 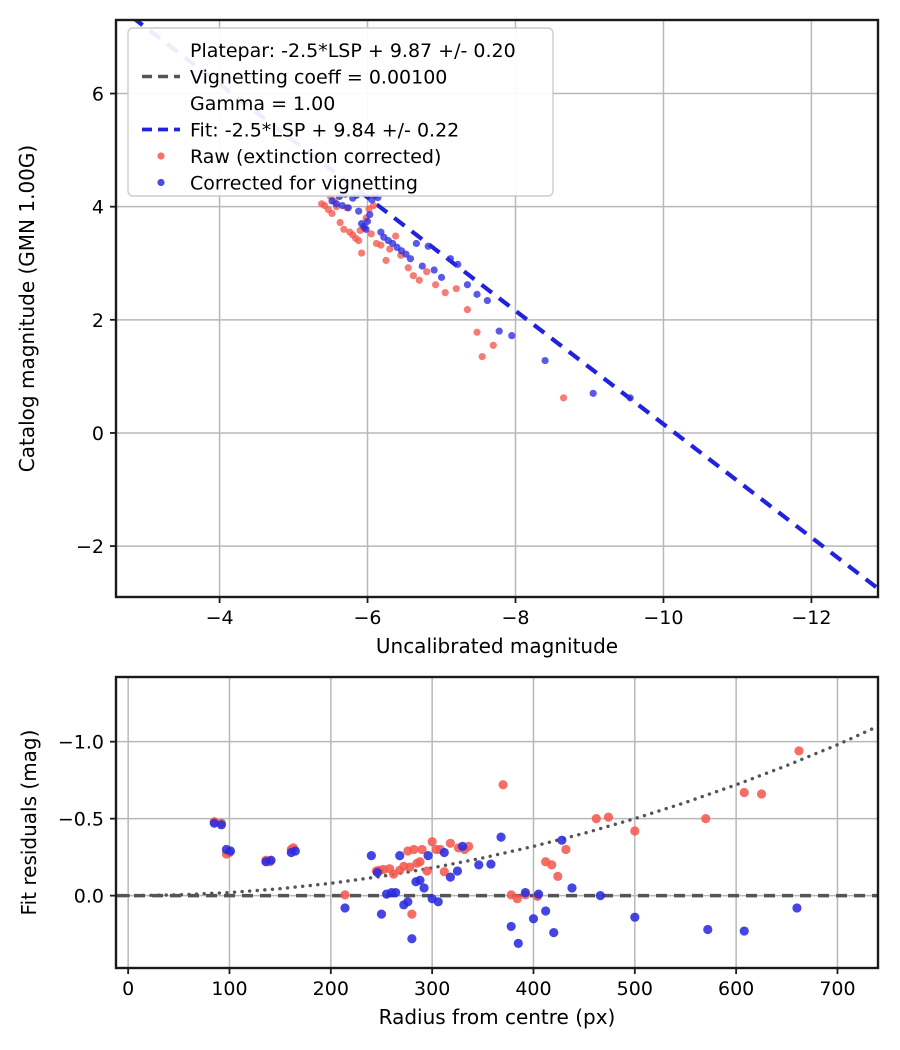 What do you see at coordinates (220, 618) in the screenshot?
I see `x-tick-label: −4` at bounding box center [220, 618].